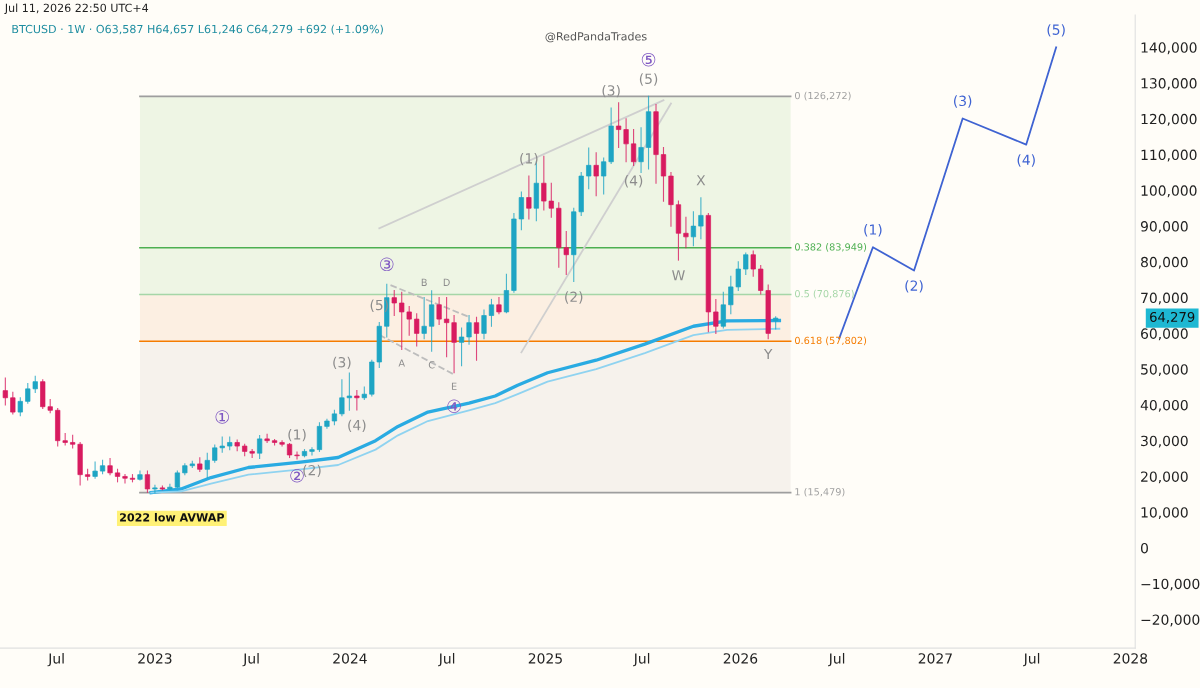 This screenshot has height=688, width=1200. Describe the element at coordinates (76, 9) in the screenshot. I see `chart-subtitle: Jul 11, 2026 22:50 UTC+4` at that location.